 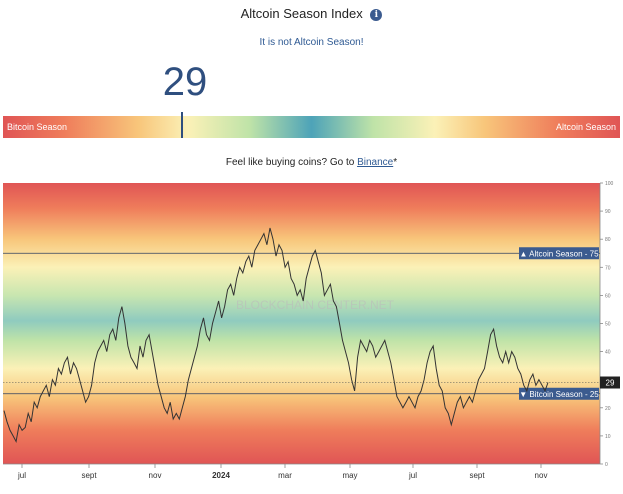 I want to click on binance-link: Binance, so click(x=375, y=162).